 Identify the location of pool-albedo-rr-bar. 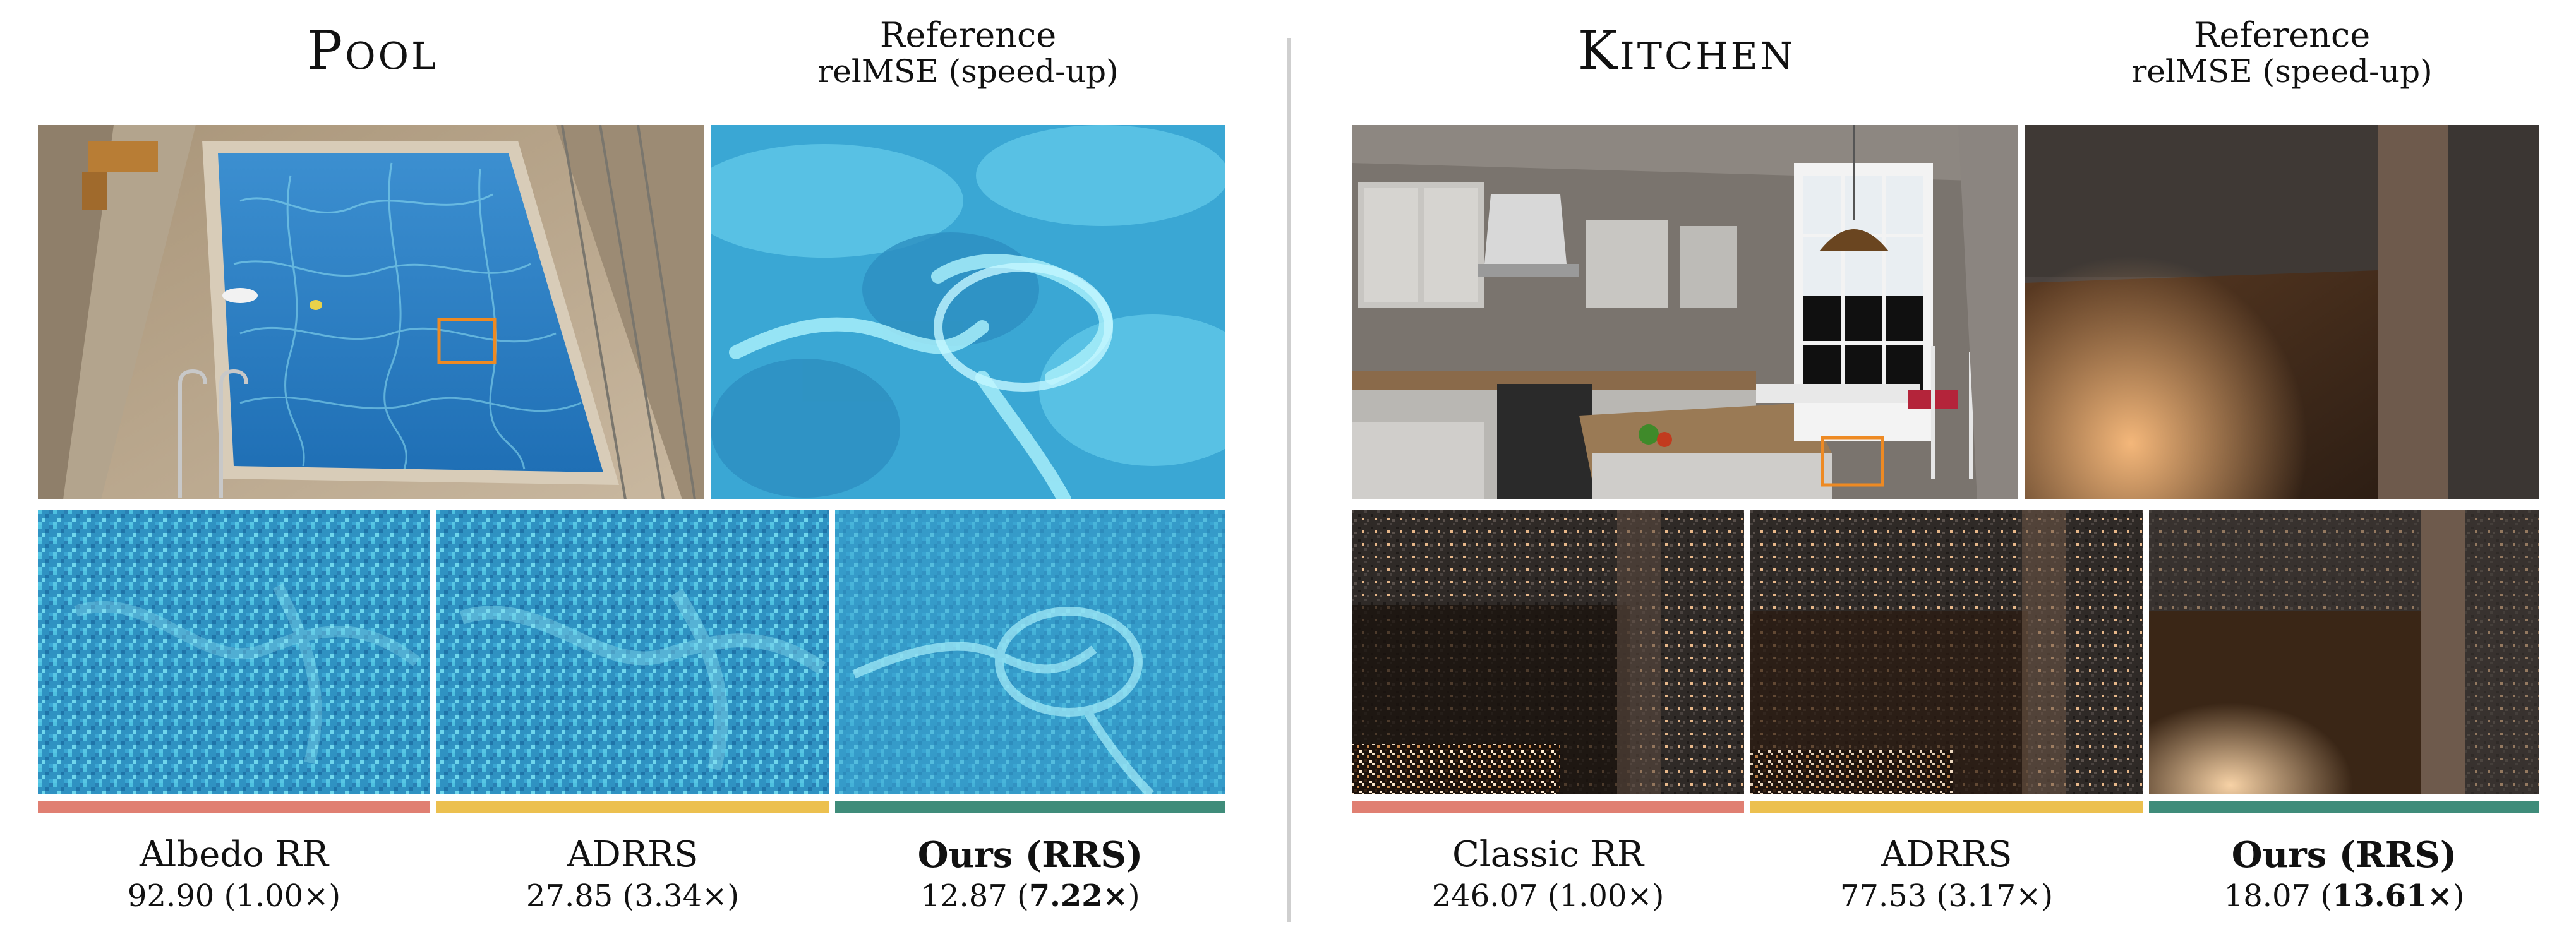
(234, 807).